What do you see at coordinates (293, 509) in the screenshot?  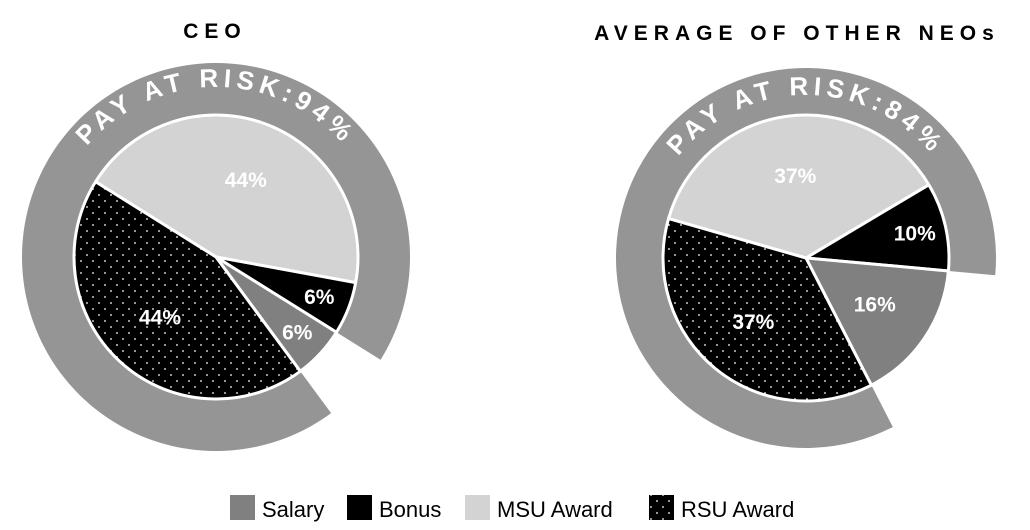 I see `legend-label: Salary` at bounding box center [293, 509].